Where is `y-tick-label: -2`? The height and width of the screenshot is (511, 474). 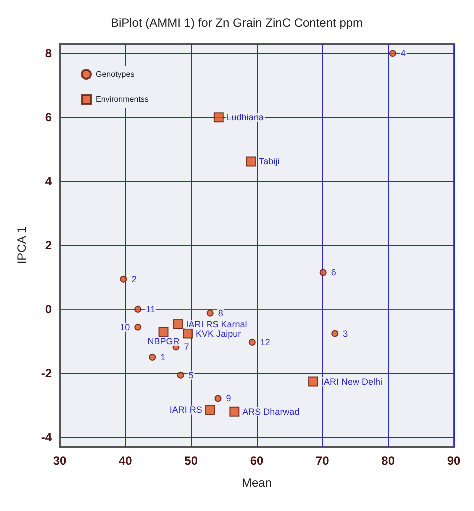 y-tick-label: -2 is located at coordinates (46, 373).